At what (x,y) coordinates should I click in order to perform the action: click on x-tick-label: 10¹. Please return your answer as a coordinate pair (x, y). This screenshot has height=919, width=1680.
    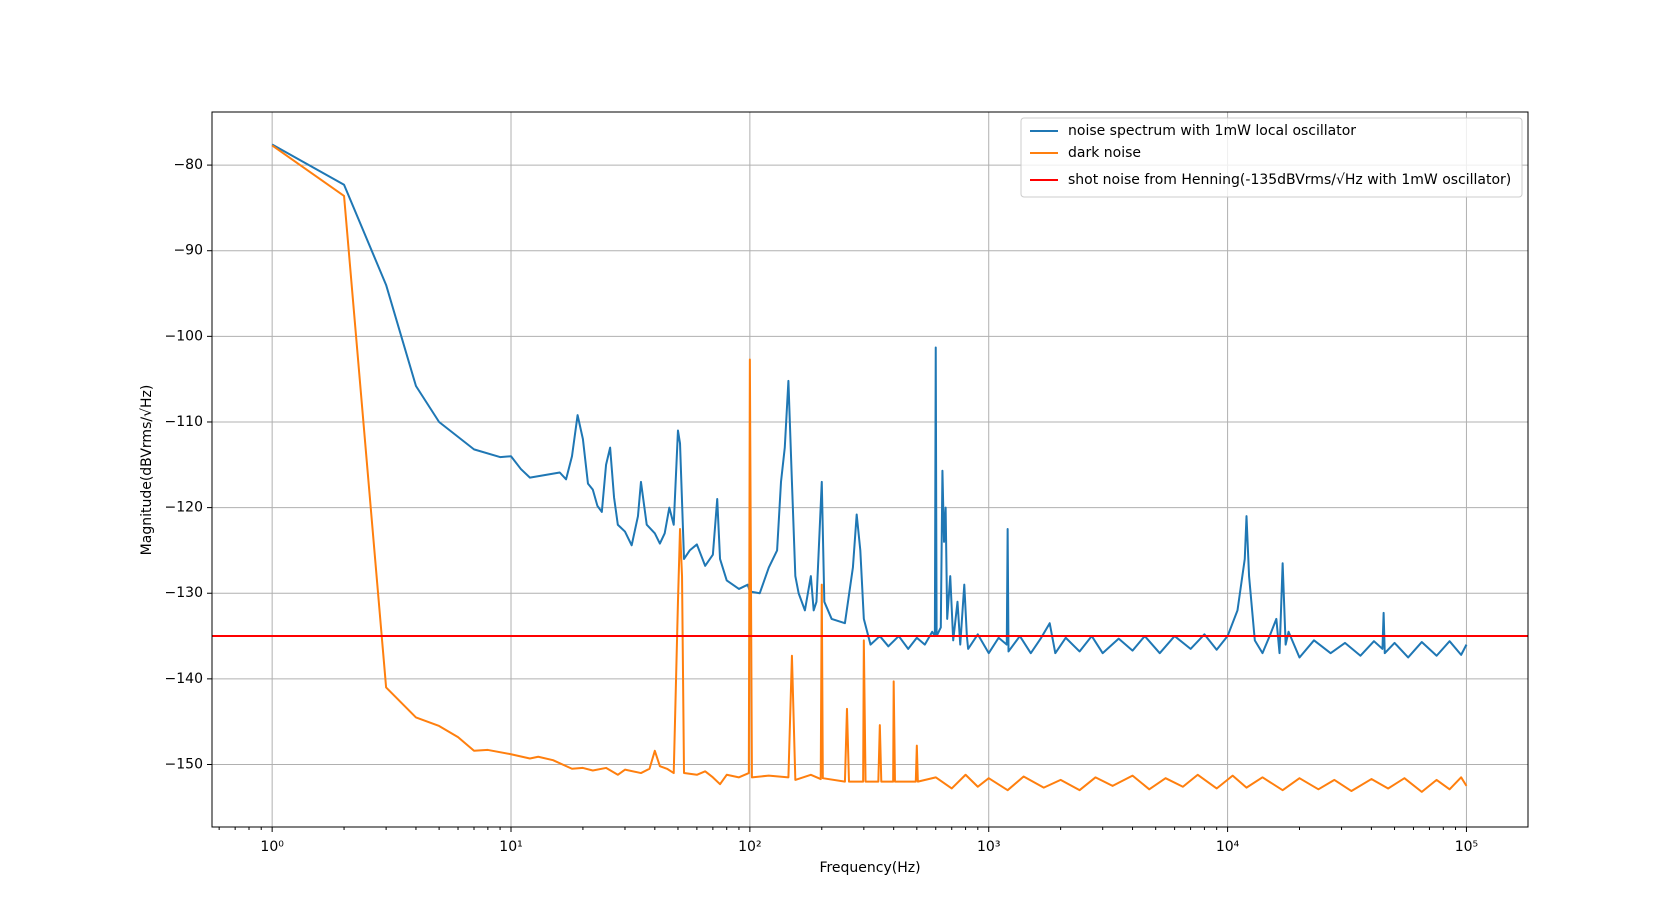
    Looking at the image, I should click on (510, 847).